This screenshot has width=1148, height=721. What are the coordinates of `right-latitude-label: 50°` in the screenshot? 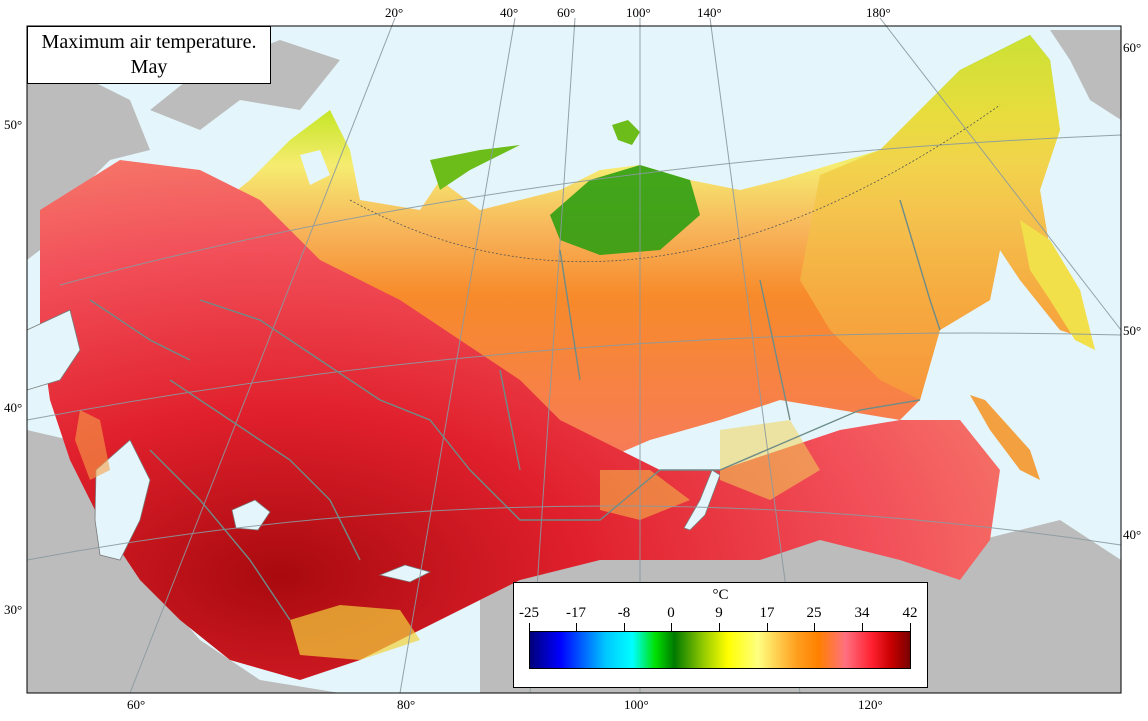 It's located at (1132, 330).